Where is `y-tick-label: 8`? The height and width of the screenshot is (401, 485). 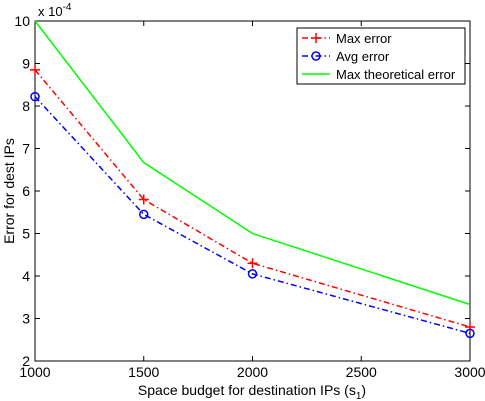 y-tick-label: 8 is located at coordinates (26, 106).